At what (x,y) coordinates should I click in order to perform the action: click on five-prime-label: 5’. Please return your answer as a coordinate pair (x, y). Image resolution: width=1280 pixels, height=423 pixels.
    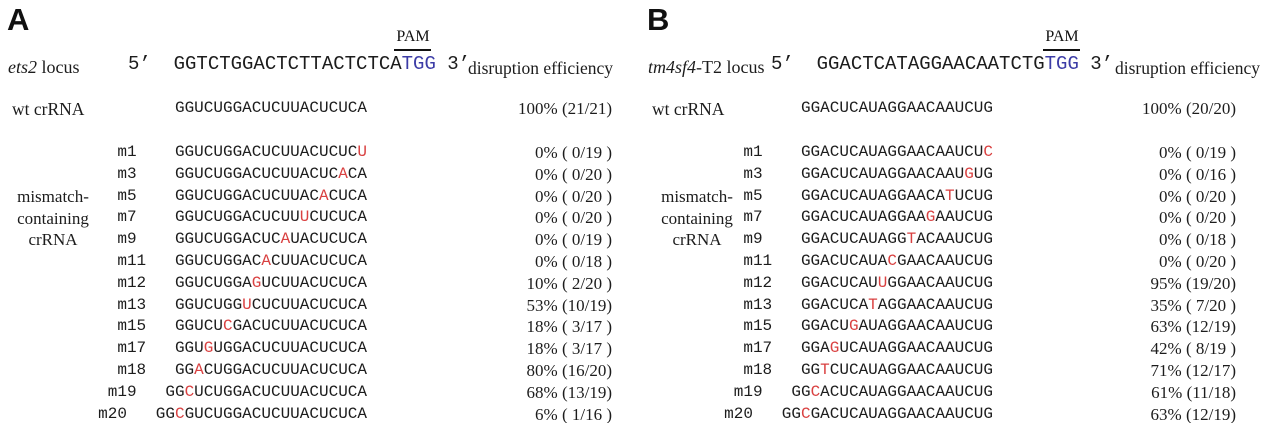
    Looking at the image, I should click on (139, 64).